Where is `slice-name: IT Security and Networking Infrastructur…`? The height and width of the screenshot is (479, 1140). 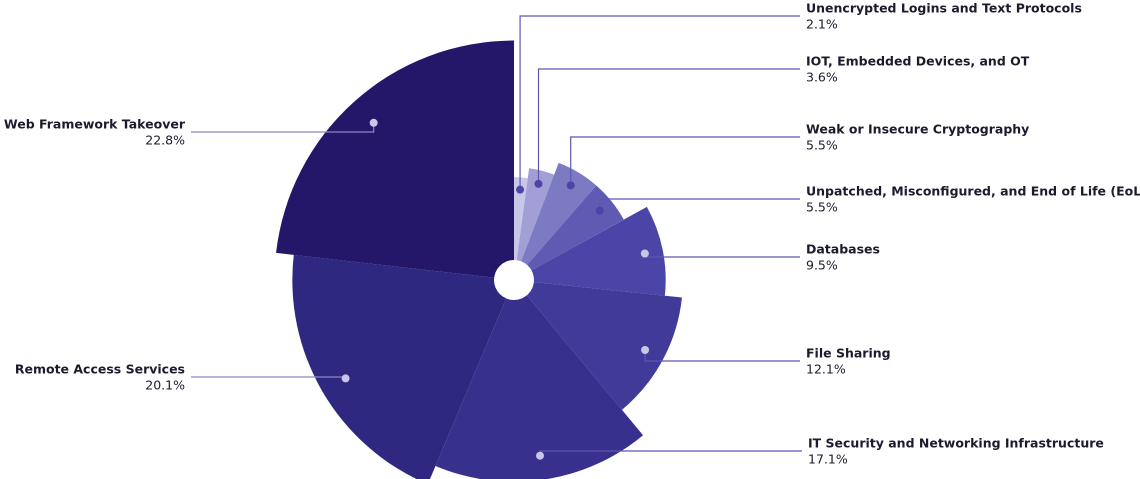
slice-name: IT Security and Networking Infrastructur… is located at coordinates (956, 443).